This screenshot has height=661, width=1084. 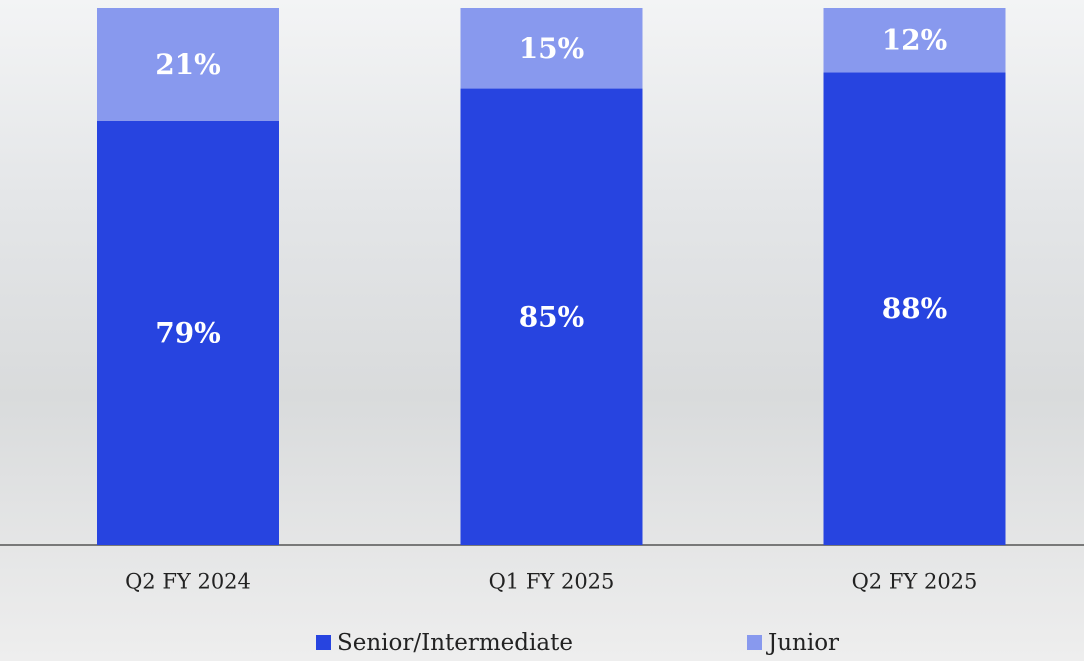 What do you see at coordinates (188, 582) in the screenshot?
I see `x-tick-label: Q2 FY 2024` at bounding box center [188, 582].